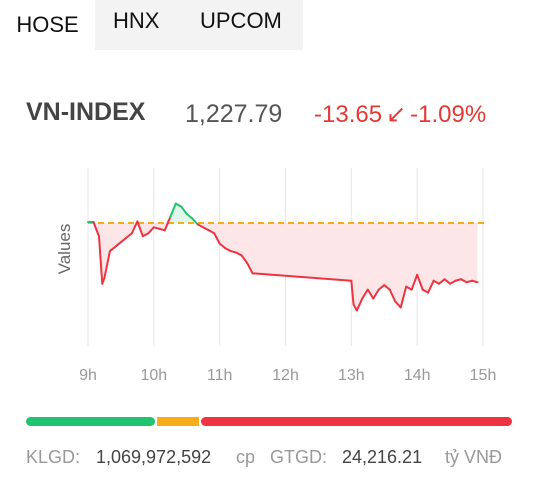 Image resolution: width=540 pixels, height=493 pixels. Describe the element at coordinates (283, 267) in the screenshot. I see `decline-area` at that location.